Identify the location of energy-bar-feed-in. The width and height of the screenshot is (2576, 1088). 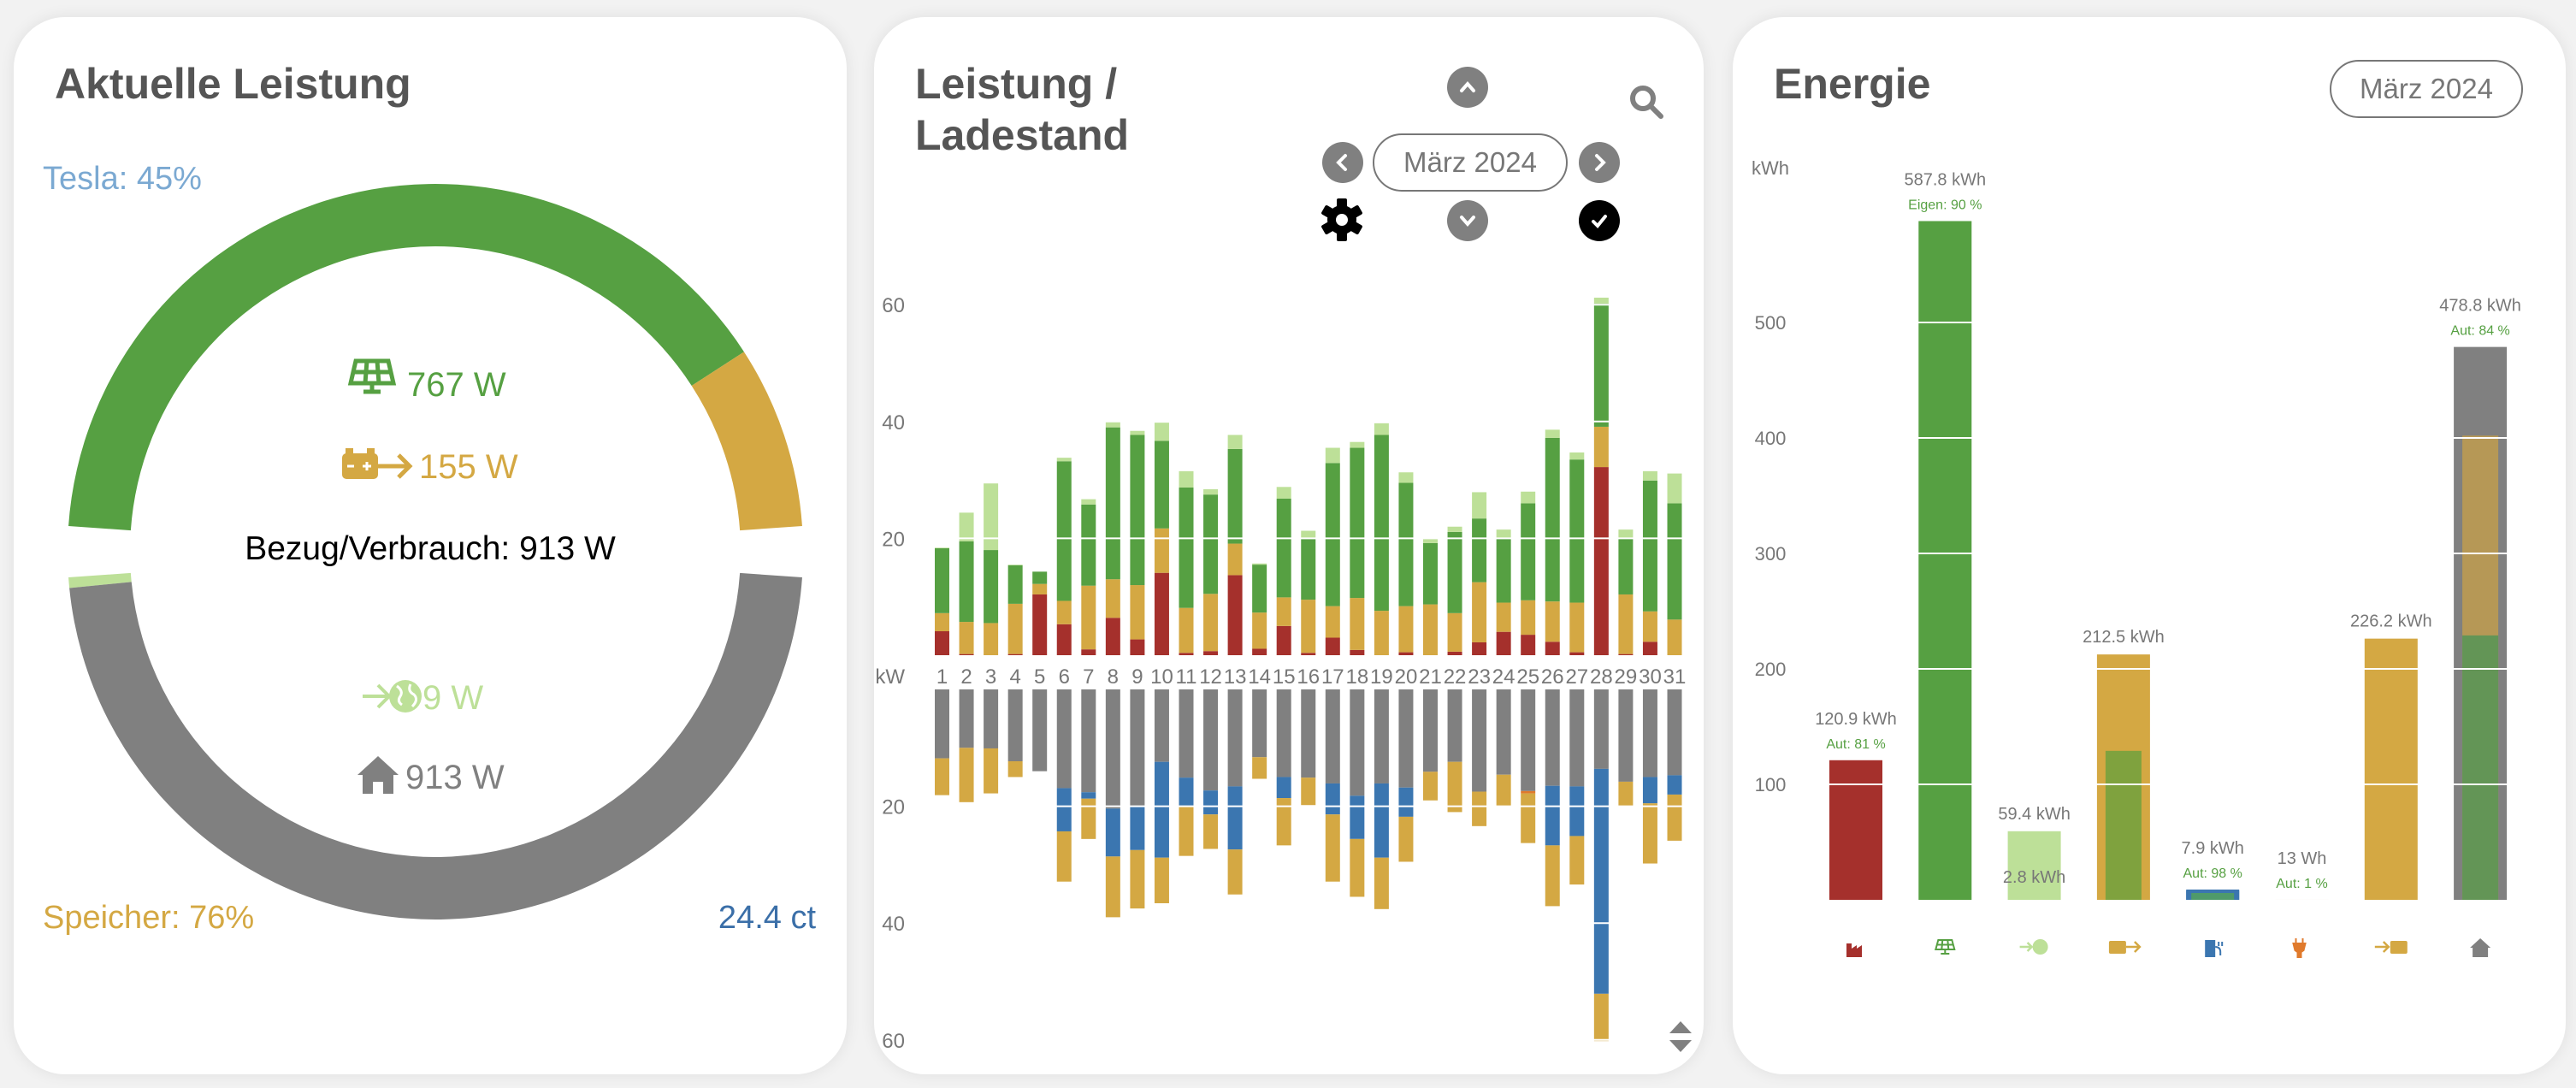
(2034, 866).